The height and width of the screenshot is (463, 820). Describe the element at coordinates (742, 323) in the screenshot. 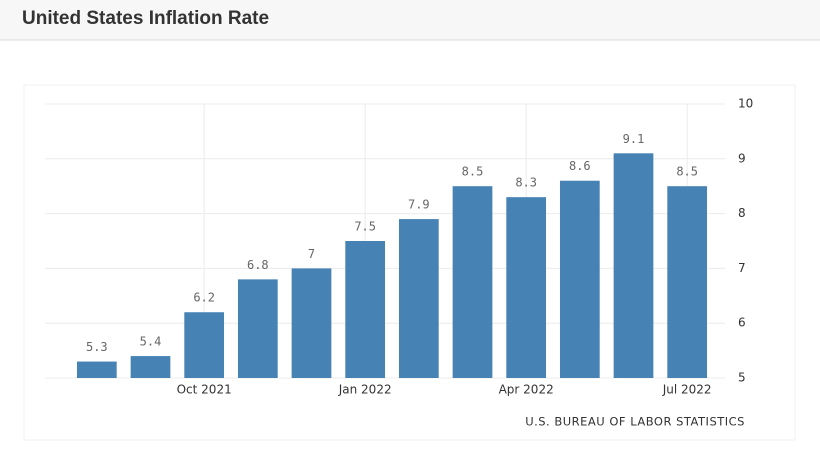

I see `y-tick-label: 6` at that location.